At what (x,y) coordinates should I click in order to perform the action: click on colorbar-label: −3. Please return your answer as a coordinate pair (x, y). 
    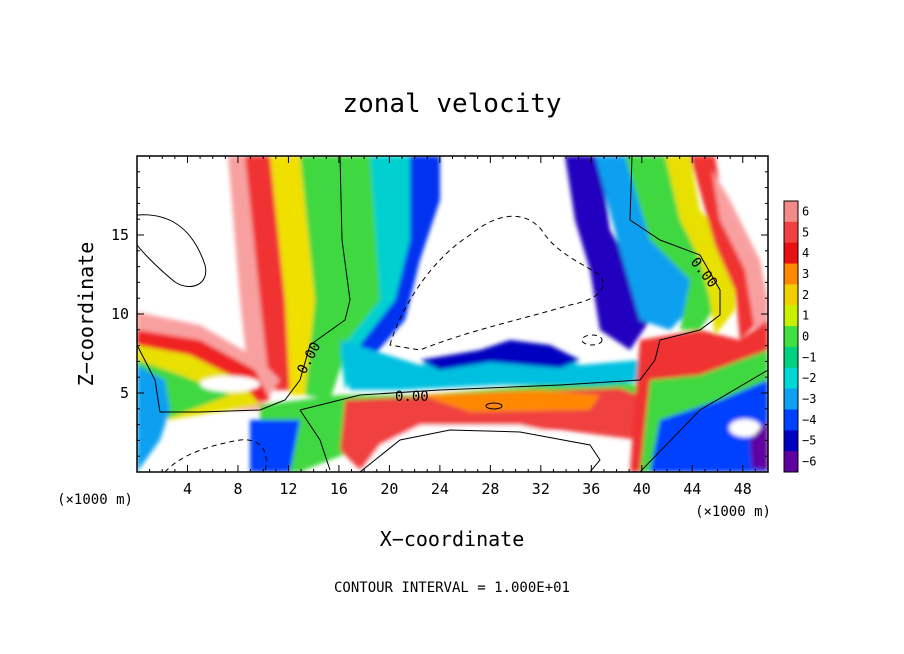
    Looking at the image, I should click on (809, 399).